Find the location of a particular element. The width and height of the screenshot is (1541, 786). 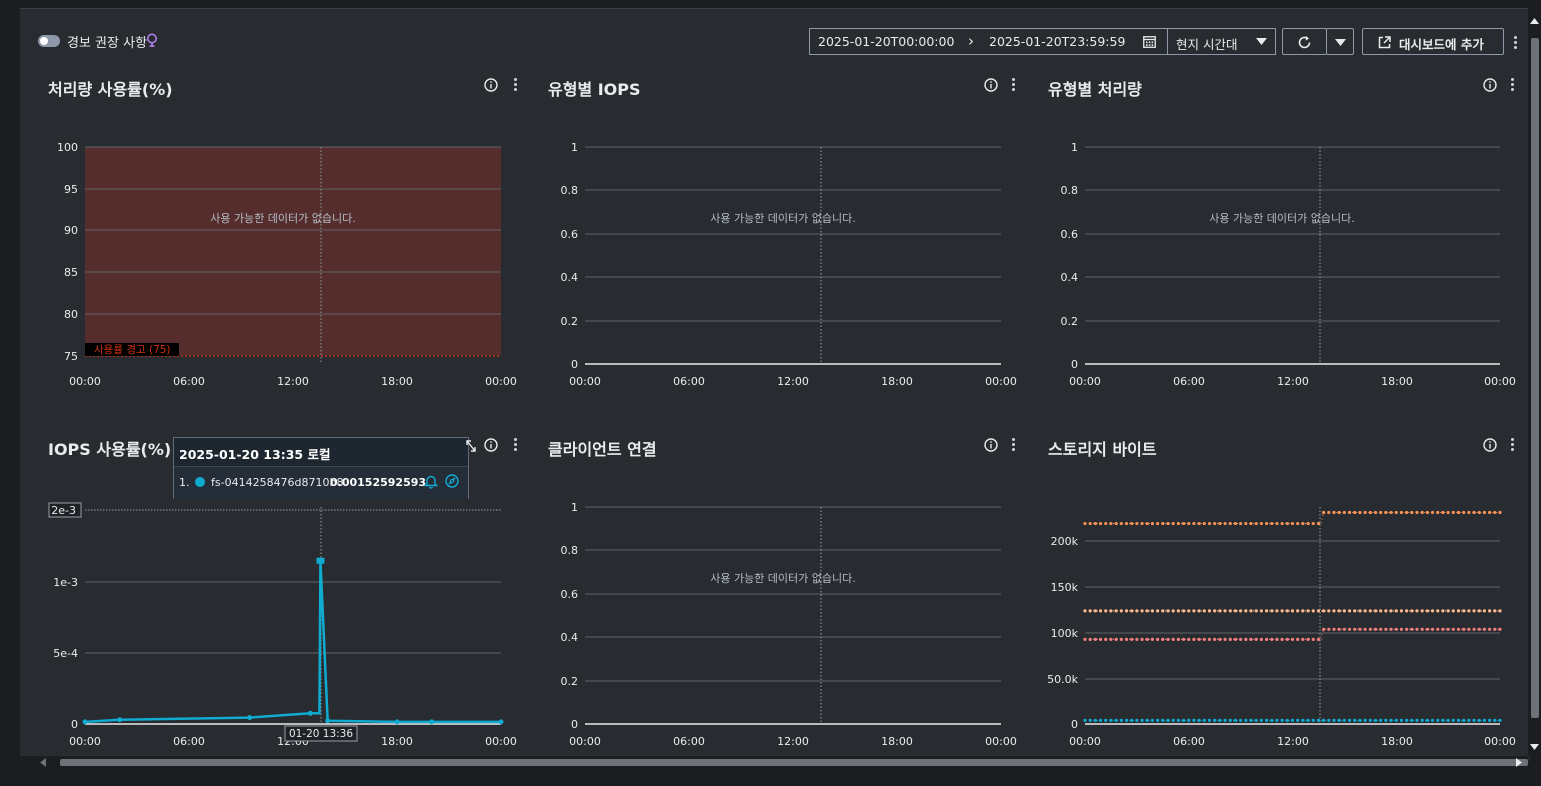

panel-storage-bytes: 스토리지 바이트 is located at coordinates (1293, 611).